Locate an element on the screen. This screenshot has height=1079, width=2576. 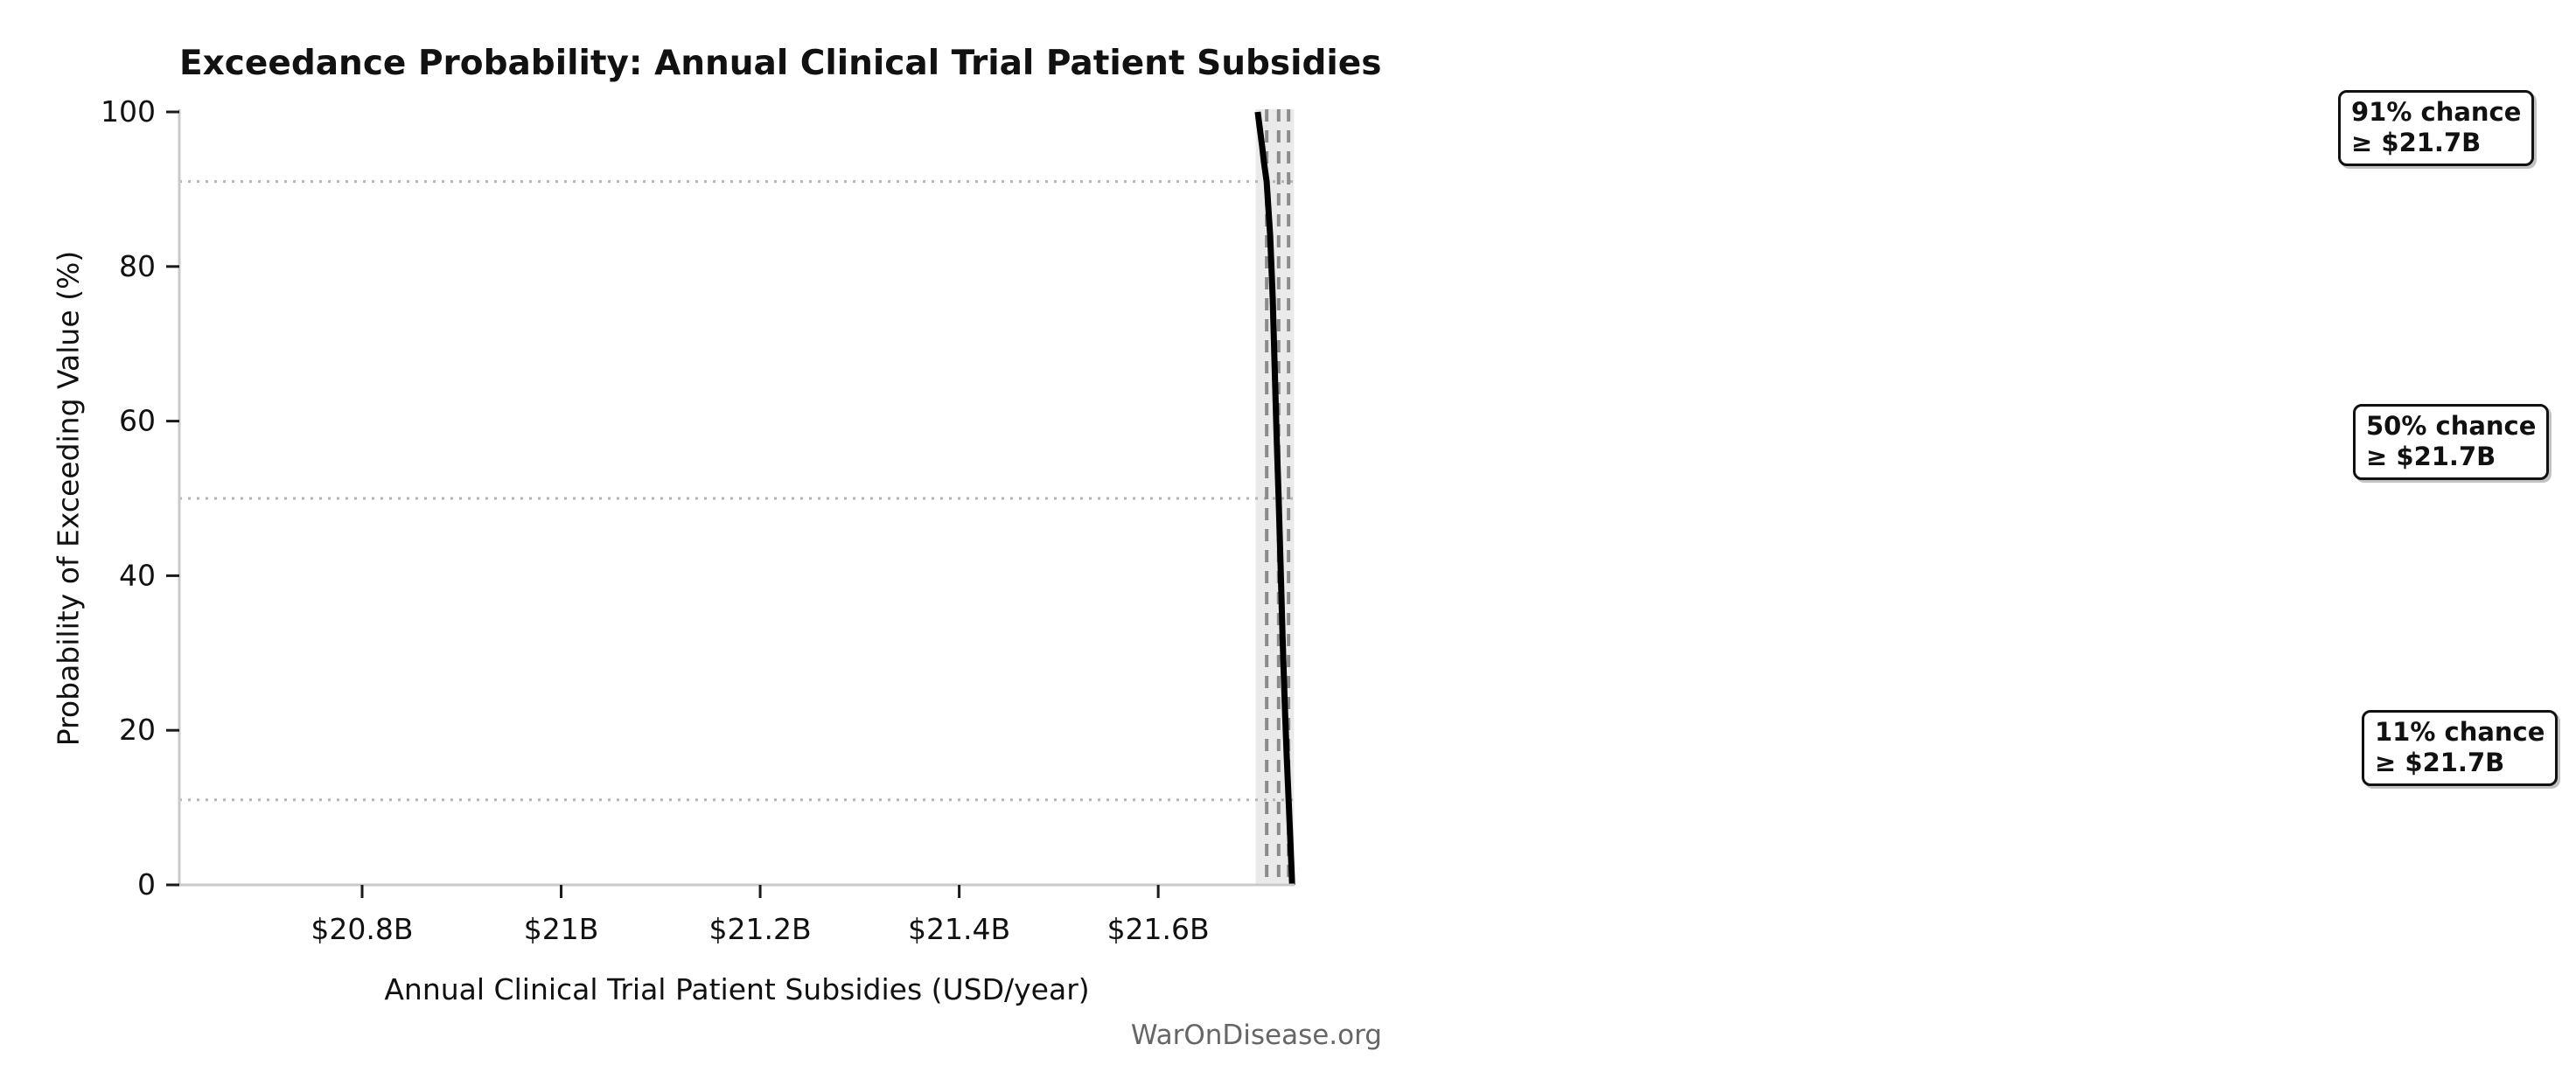
watermark-source-text: WarOnDisease.org is located at coordinates (1256, 1036).